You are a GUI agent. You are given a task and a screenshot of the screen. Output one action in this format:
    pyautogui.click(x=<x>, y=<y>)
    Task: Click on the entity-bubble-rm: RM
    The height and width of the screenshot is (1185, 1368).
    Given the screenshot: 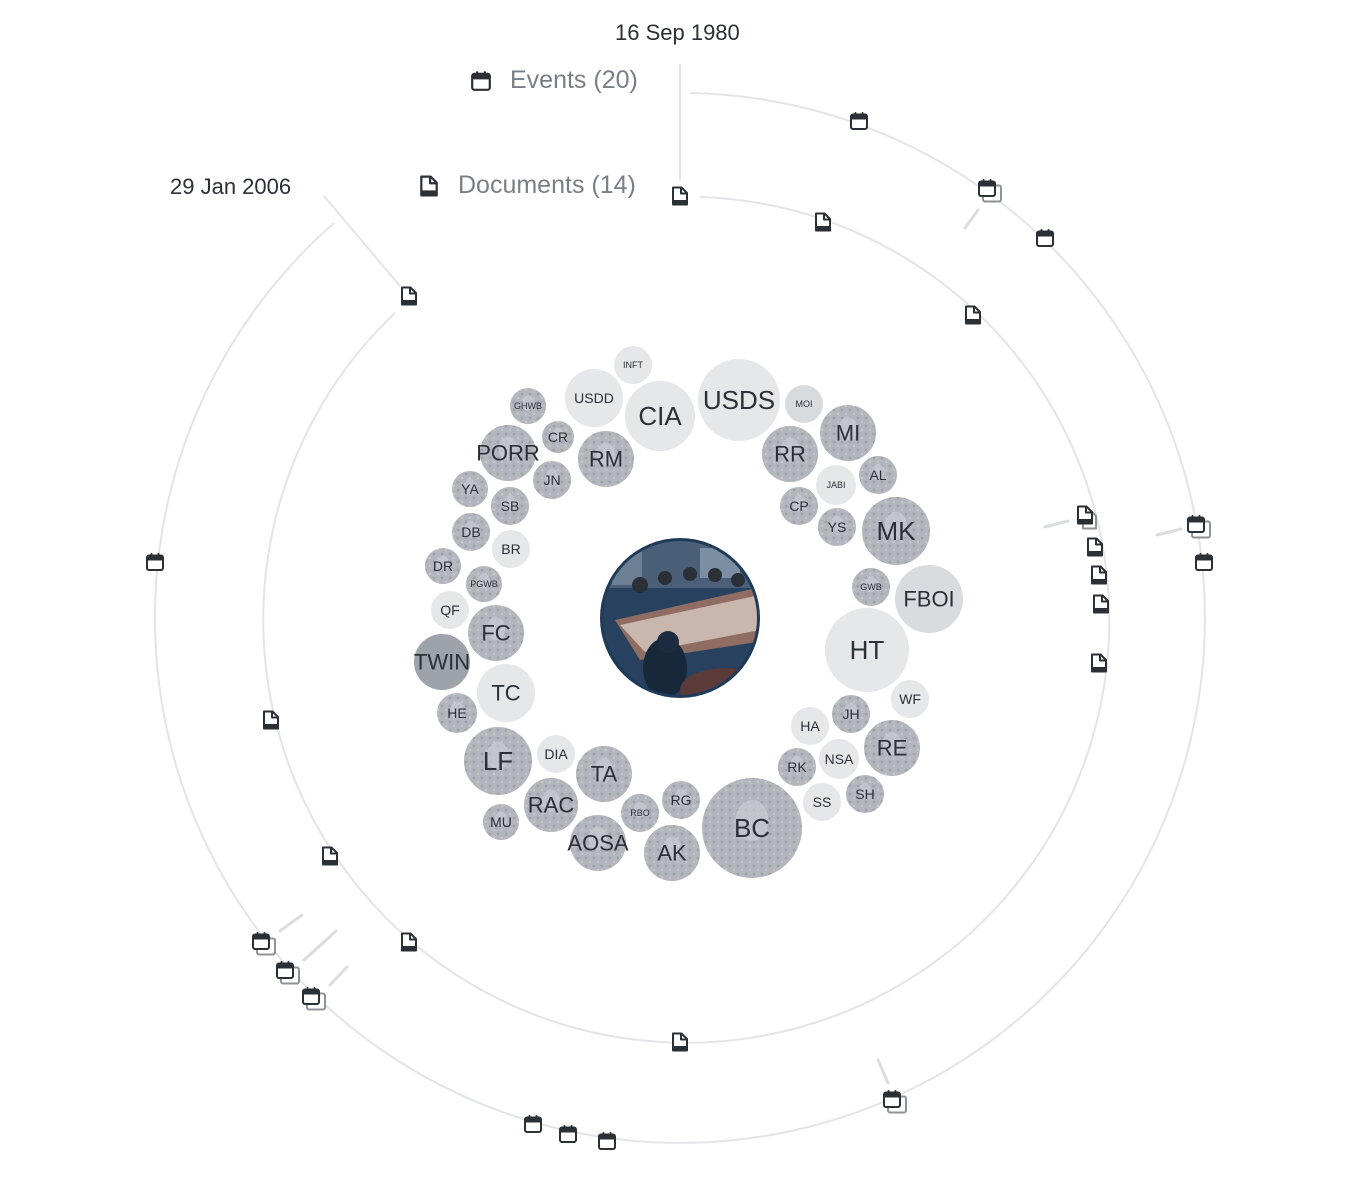 What is the action you would take?
    pyautogui.click(x=606, y=459)
    